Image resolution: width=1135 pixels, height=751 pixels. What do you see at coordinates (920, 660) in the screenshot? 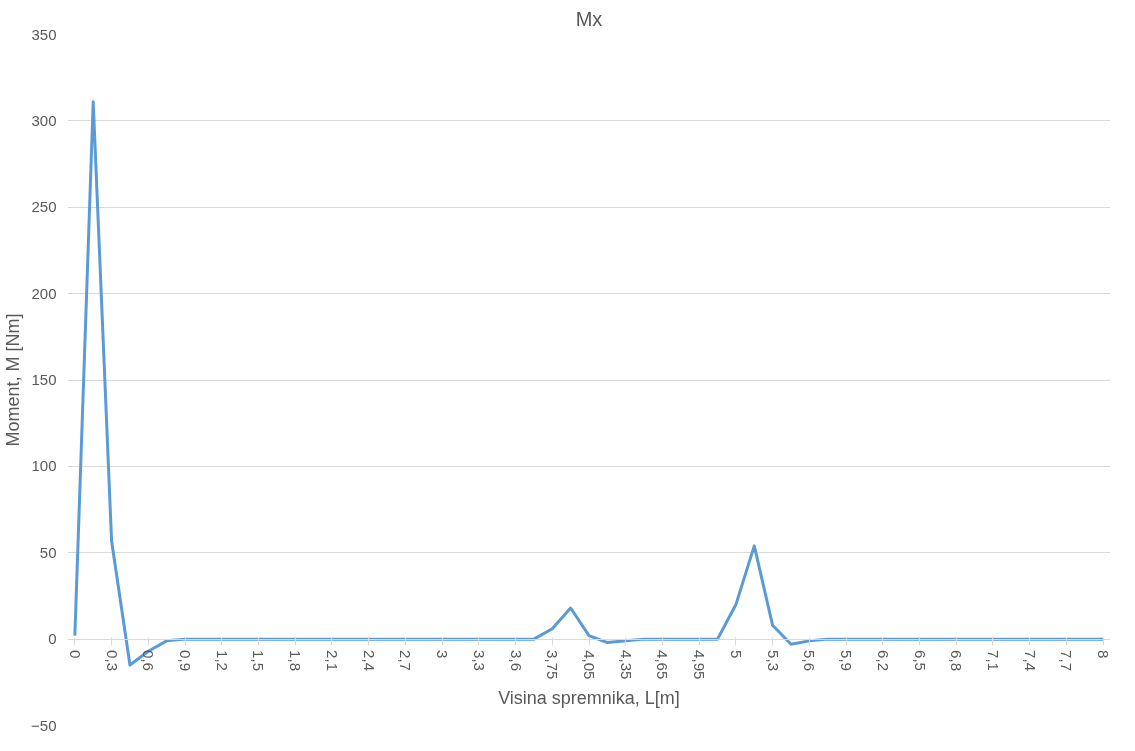
I see `x-tick-label: 6,5` at bounding box center [920, 660].